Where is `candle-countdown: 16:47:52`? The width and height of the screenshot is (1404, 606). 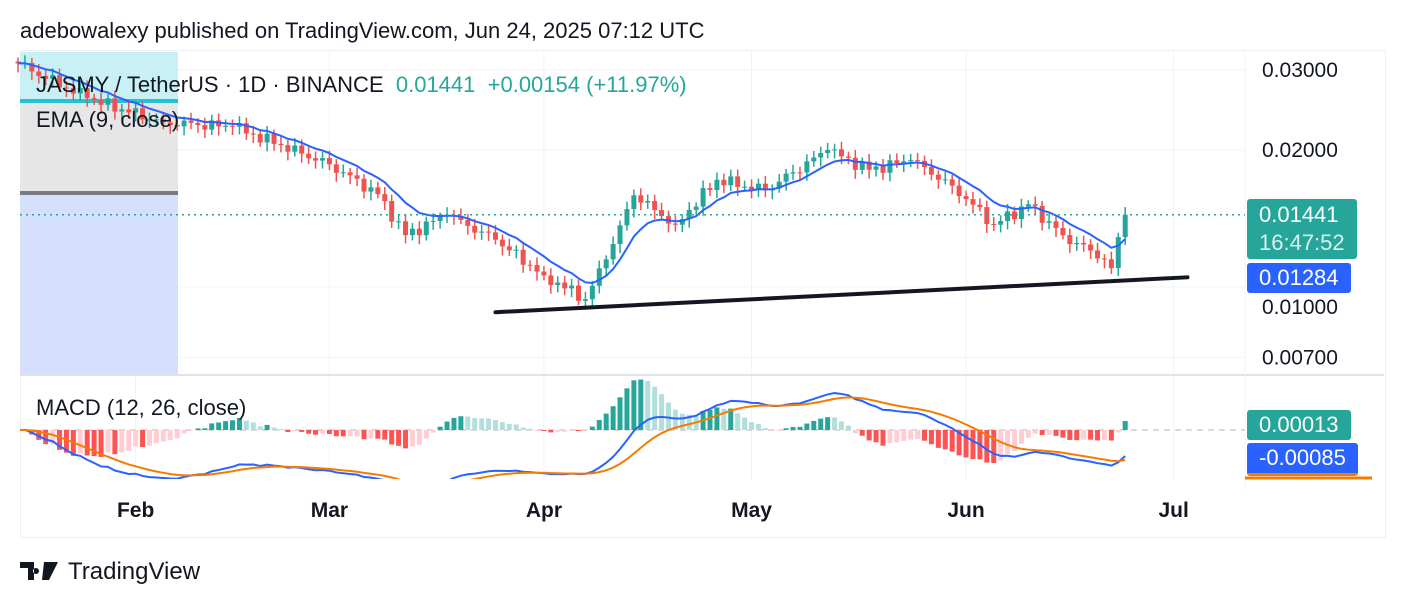
candle-countdown: 16:47:52 is located at coordinates (1302, 242).